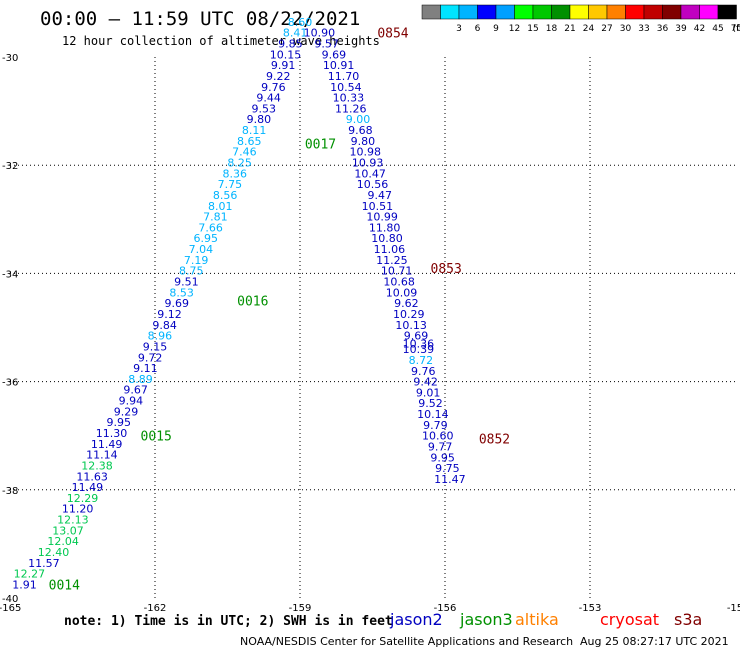 Image resolution: width=740 pixels, height=650 pixels. I want to click on wave-height-value: 11.14, so click(102, 455).